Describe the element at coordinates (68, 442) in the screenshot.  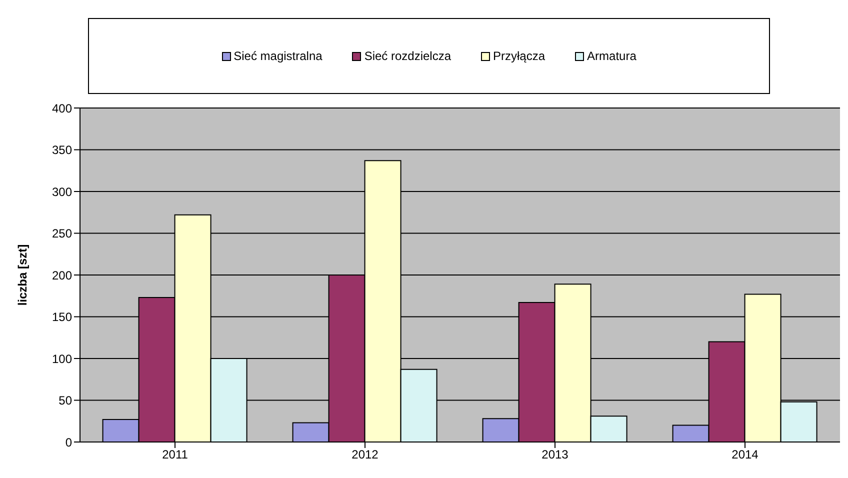
I see `y-tick-label: 0` at that location.